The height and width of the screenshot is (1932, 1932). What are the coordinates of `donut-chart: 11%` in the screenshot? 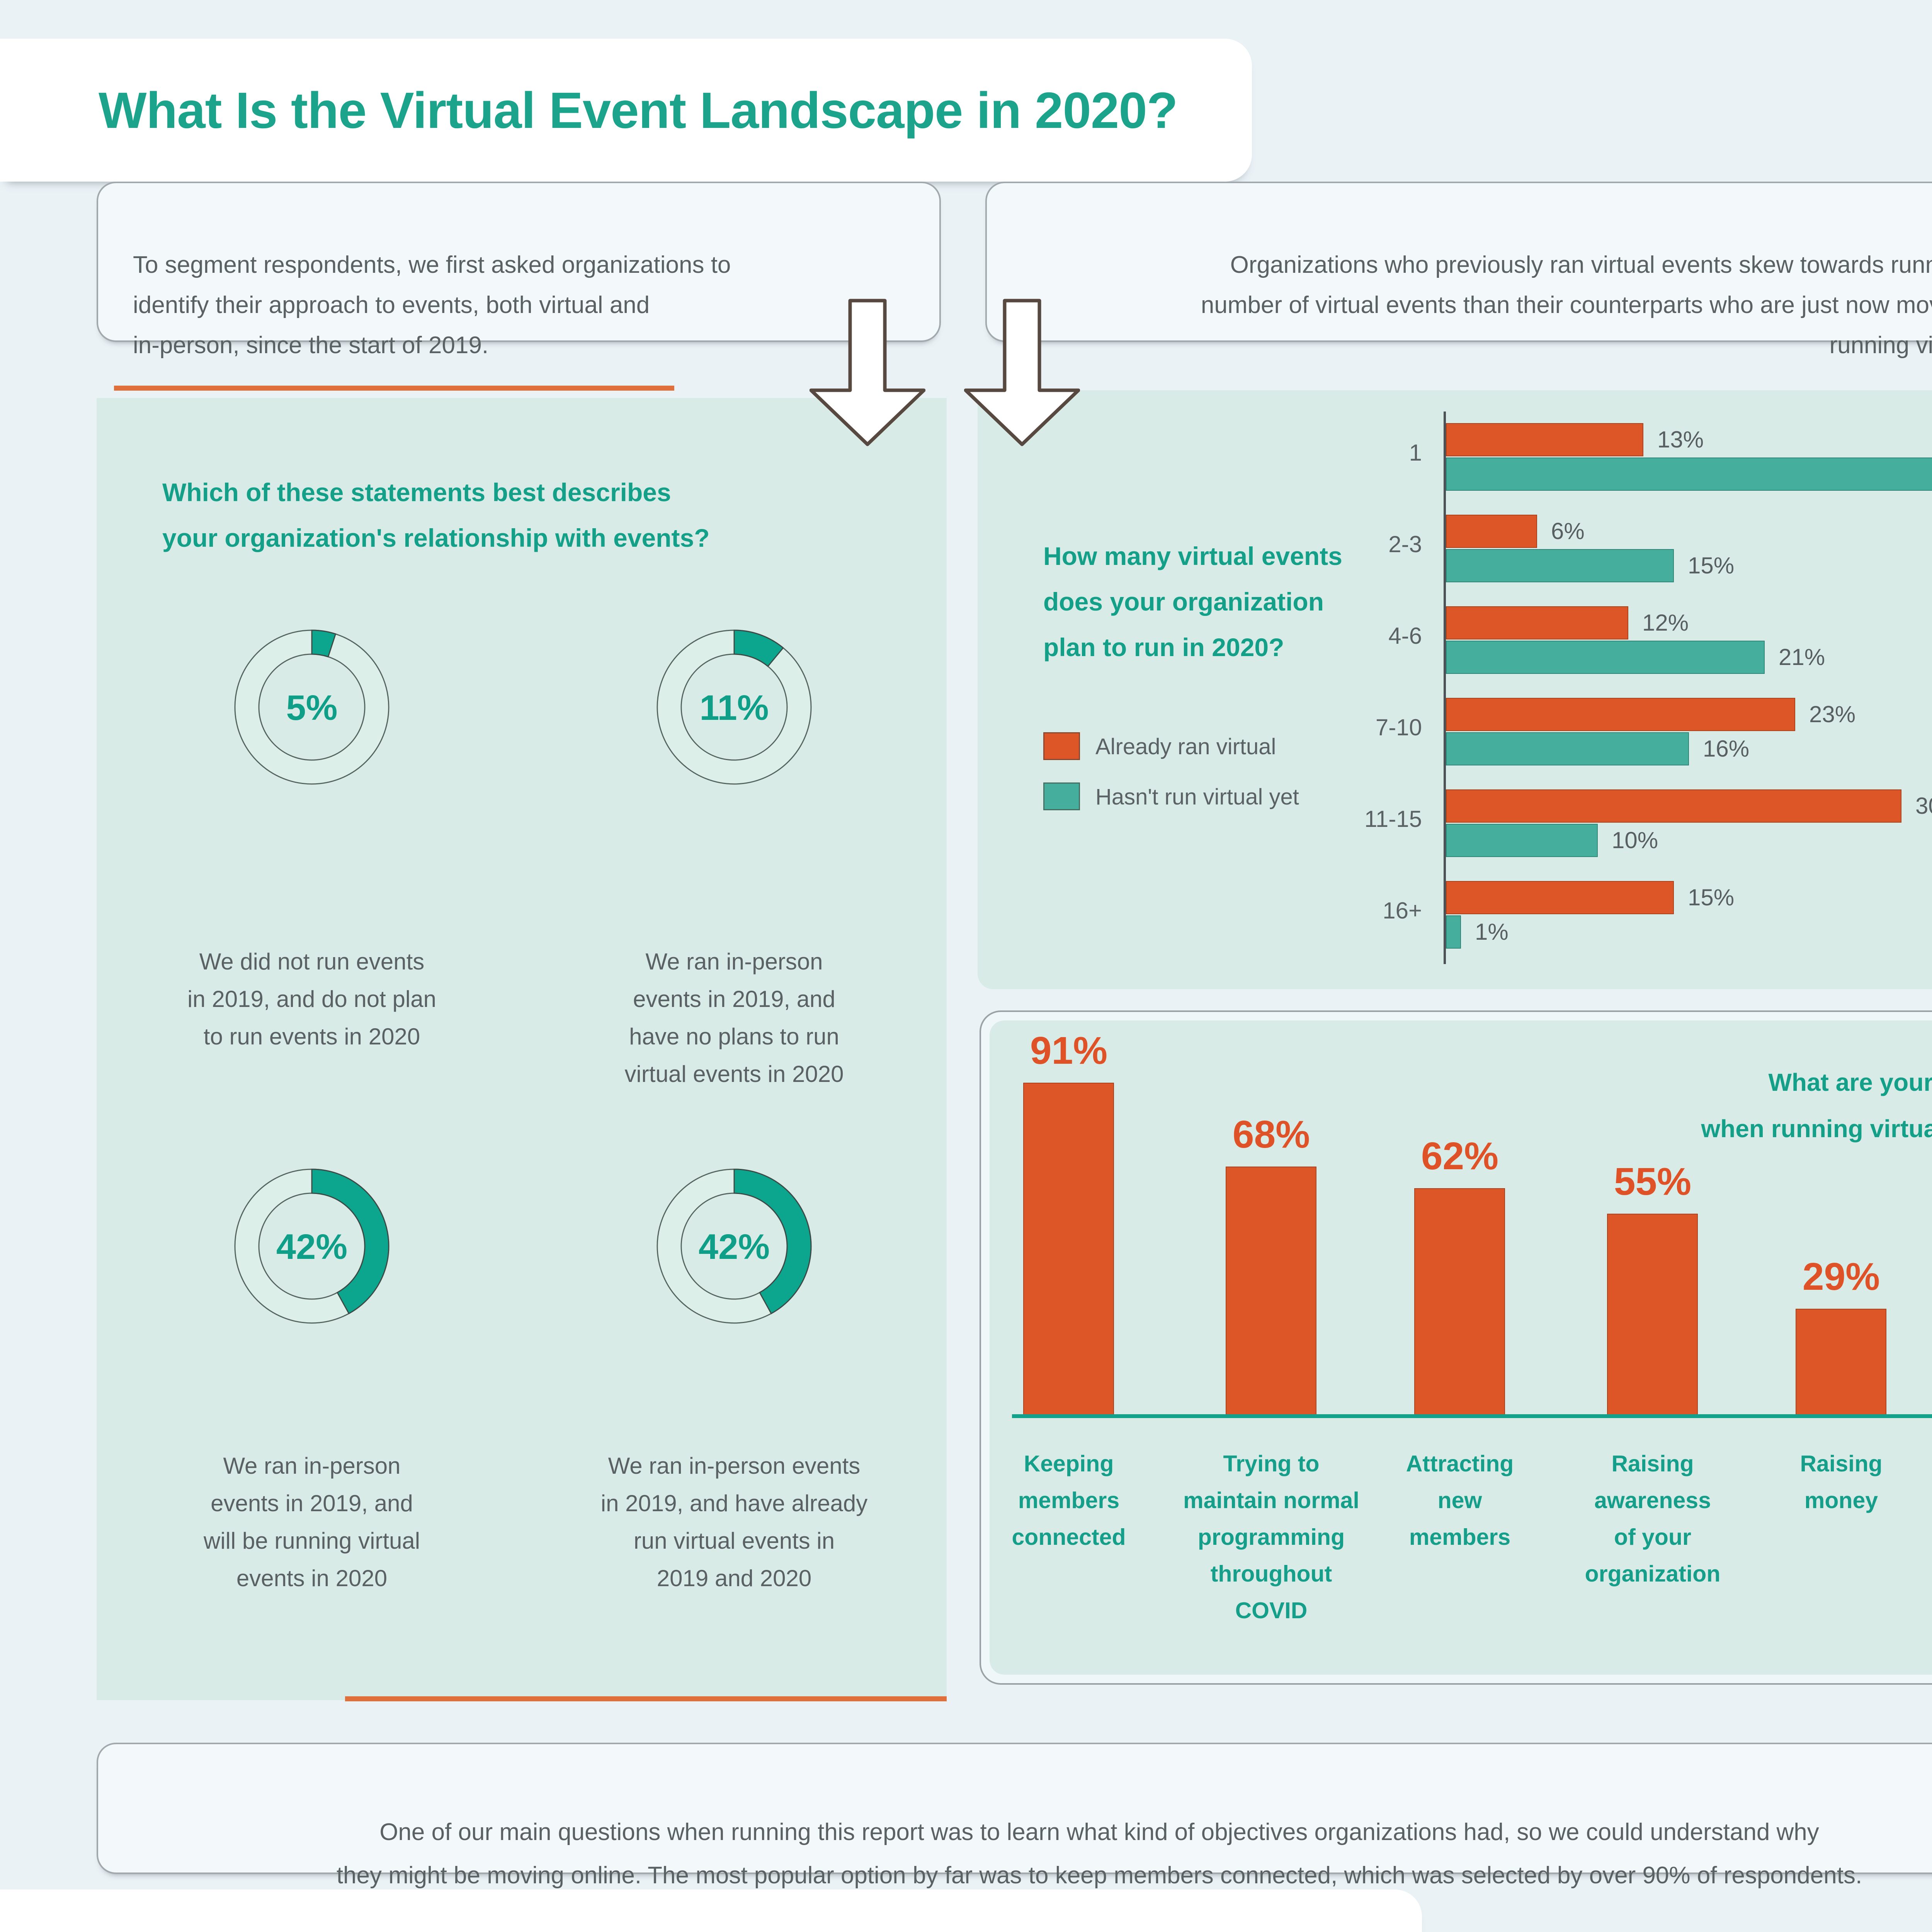 It's located at (734, 707).